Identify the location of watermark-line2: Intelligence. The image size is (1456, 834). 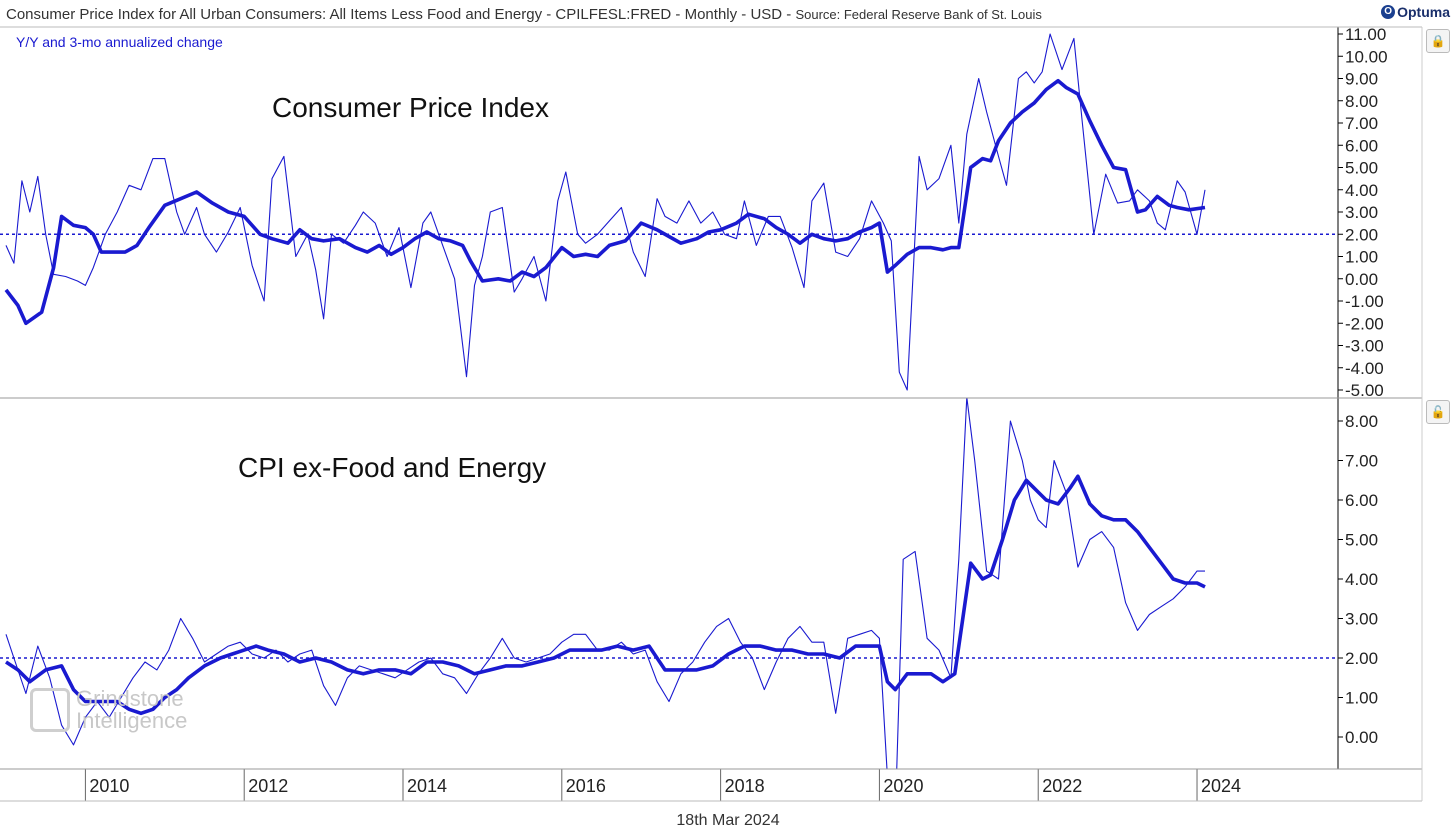
(132, 720).